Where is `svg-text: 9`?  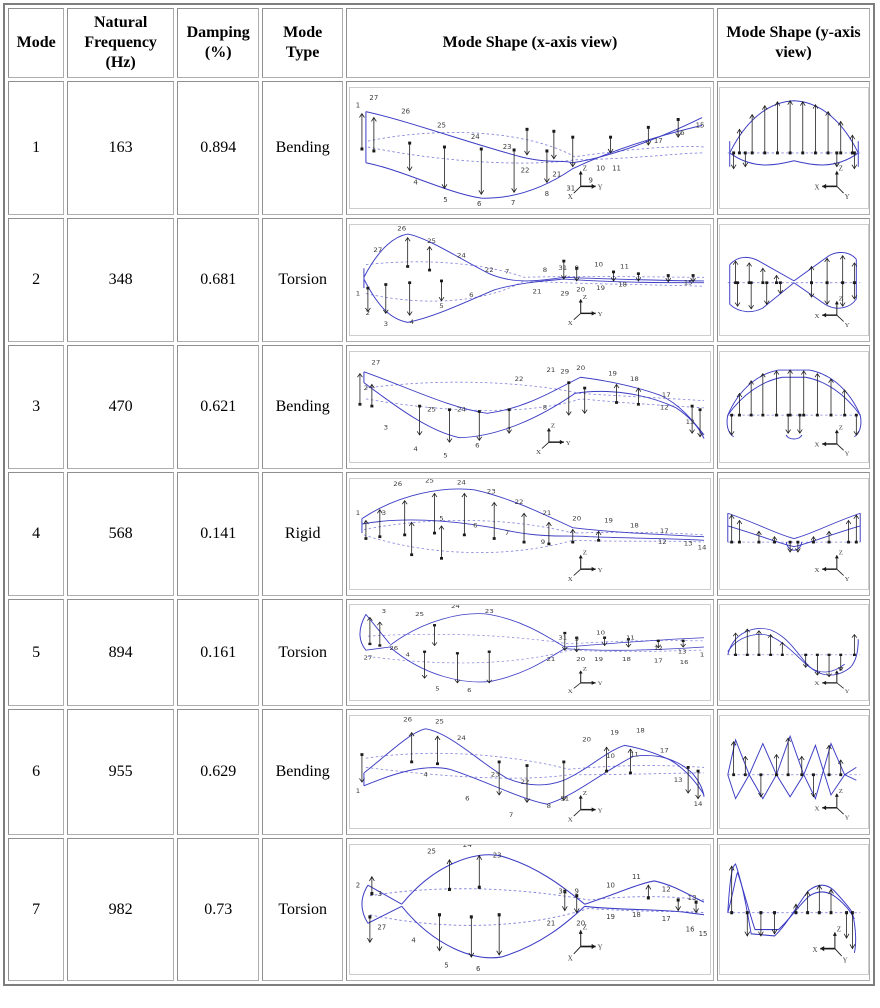
svg-text: 9 is located at coordinates (577, 268).